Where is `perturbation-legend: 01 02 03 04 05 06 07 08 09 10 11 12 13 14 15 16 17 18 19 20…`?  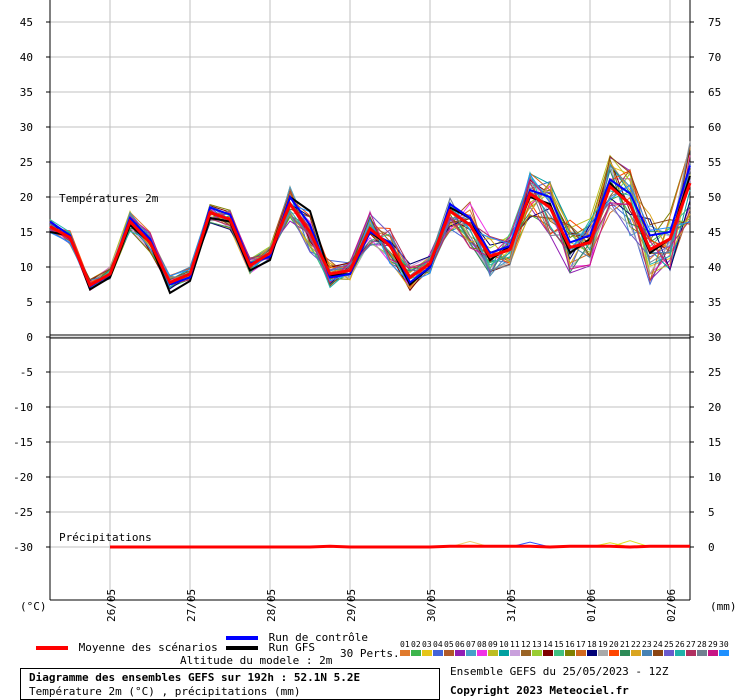 perturbation-legend: 01 02 03 04 05 06 07 08 09 10 11 12 13 14 15 16 17 18 19 20… is located at coordinates (564, 648).